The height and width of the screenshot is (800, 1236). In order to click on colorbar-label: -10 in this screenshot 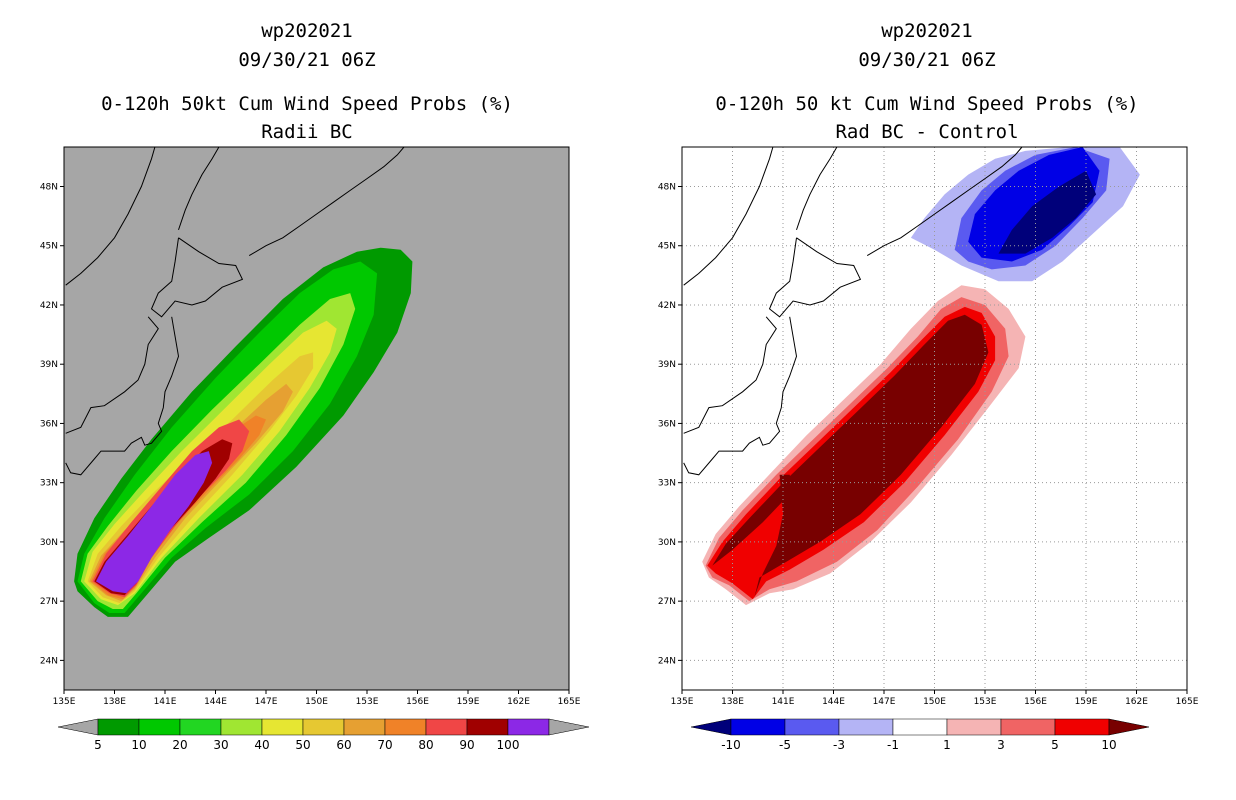, I will do `click(731, 745)`.